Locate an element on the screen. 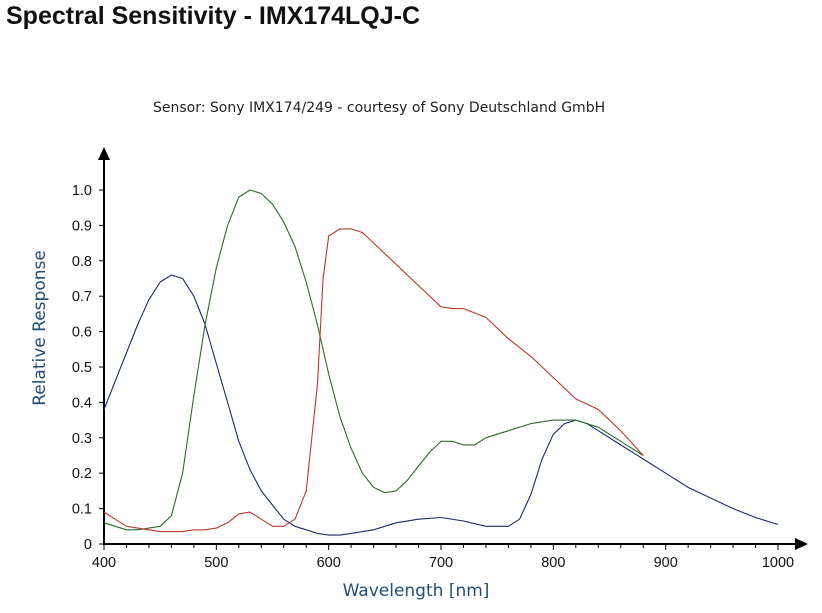 This screenshot has height=613, width=822. y-tick-label: 0.3 is located at coordinates (82, 439).